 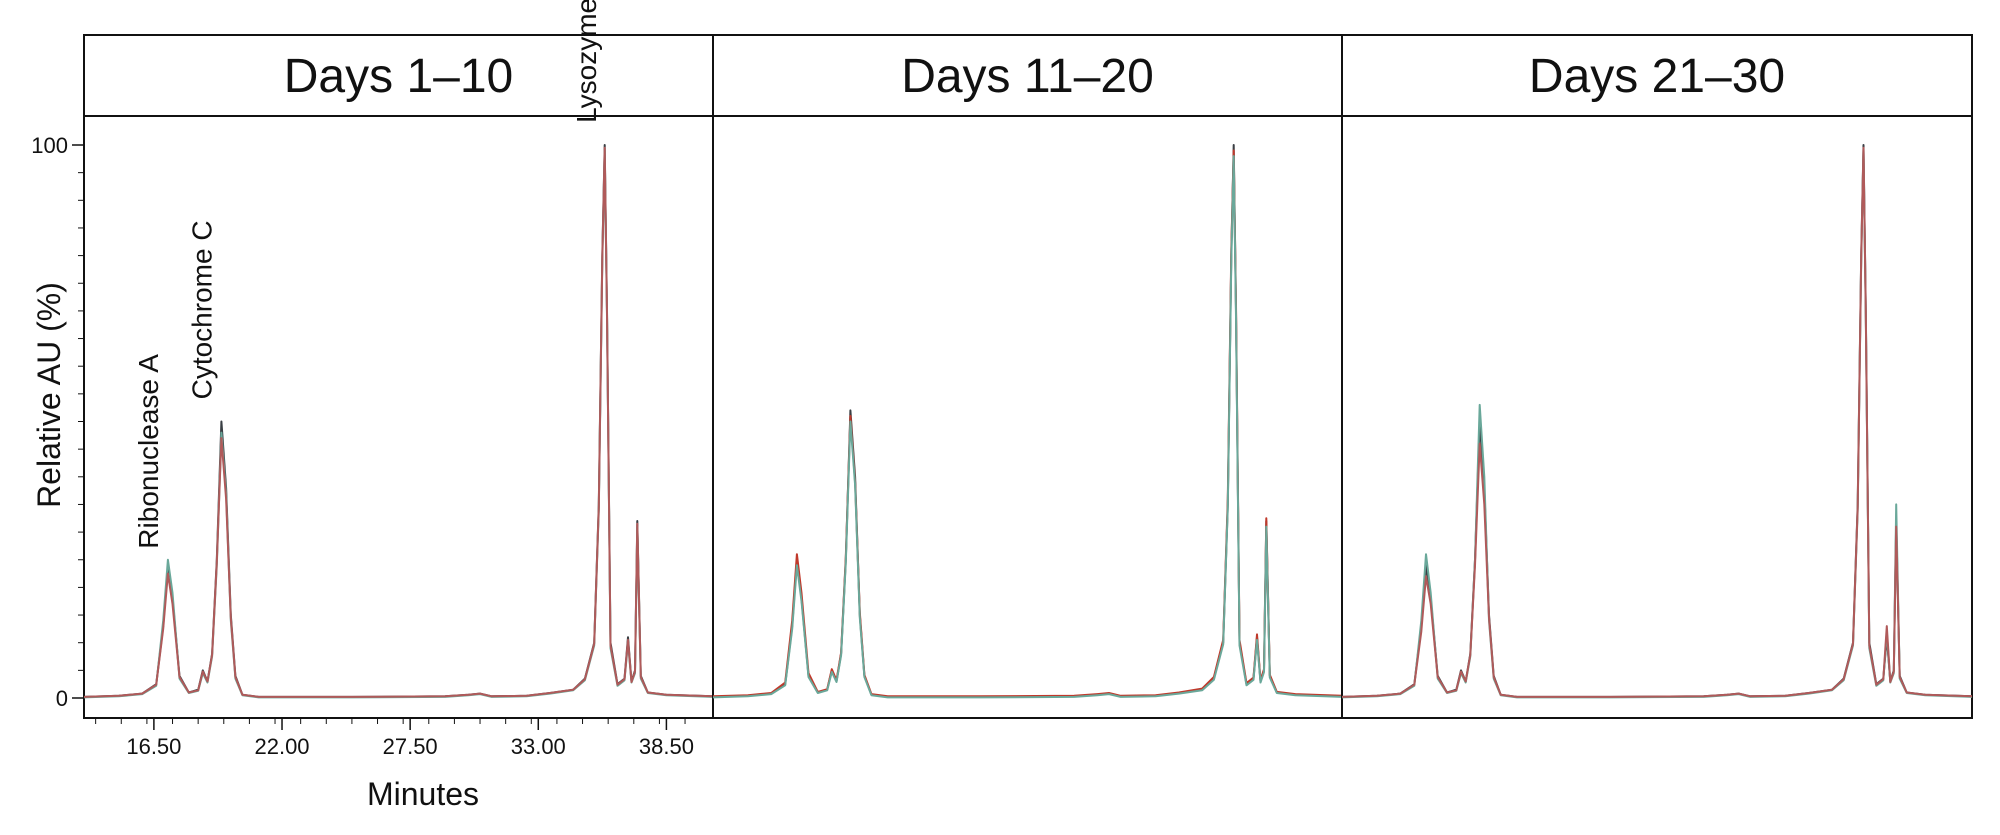 What do you see at coordinates (666, 746) in the screenshot?
I see `x-tick-label: 38.50` at bounding box center [666, 746].